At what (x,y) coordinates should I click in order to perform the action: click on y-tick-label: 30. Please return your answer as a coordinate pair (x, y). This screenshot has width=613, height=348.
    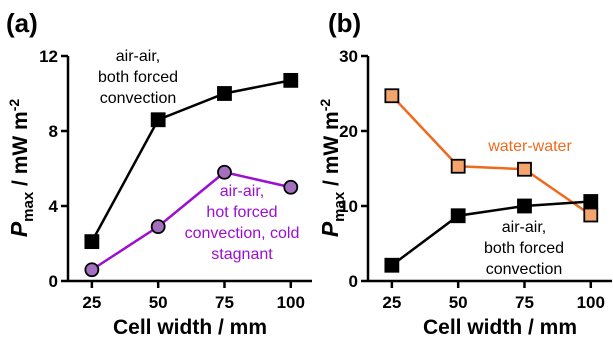
    Looking at the image, I should click on (348, 56).